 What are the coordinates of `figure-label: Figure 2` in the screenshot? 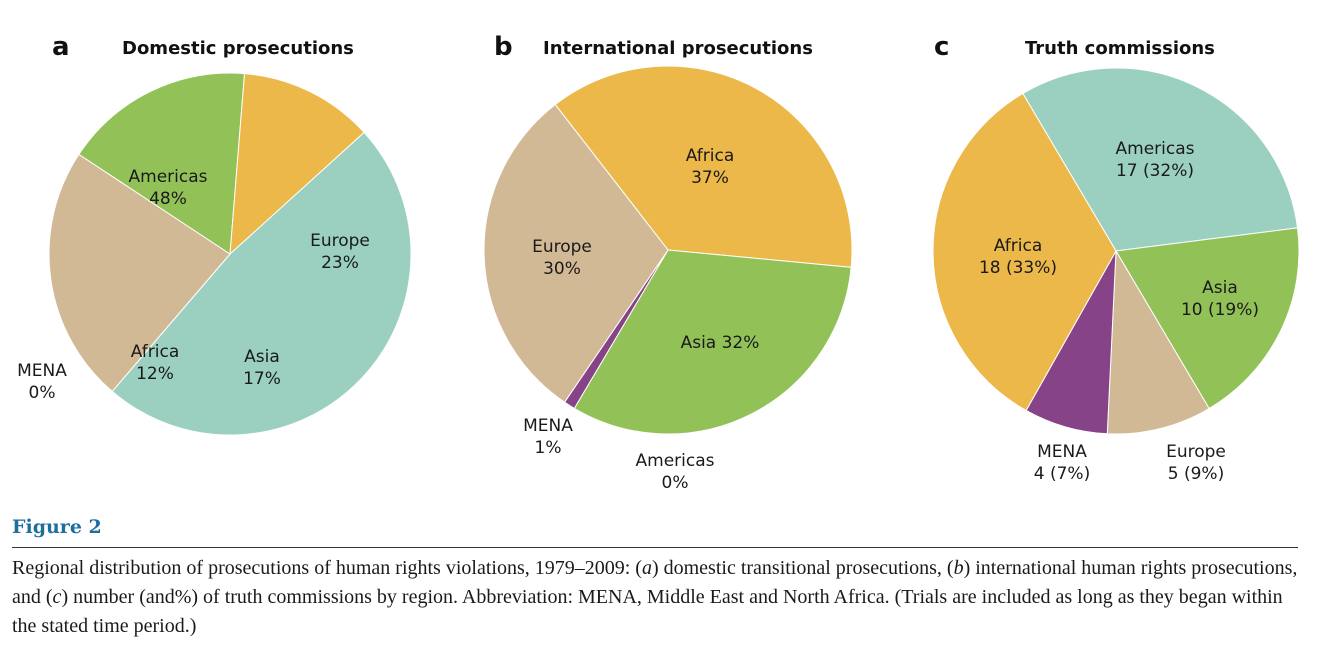 It's located at (57, 527).